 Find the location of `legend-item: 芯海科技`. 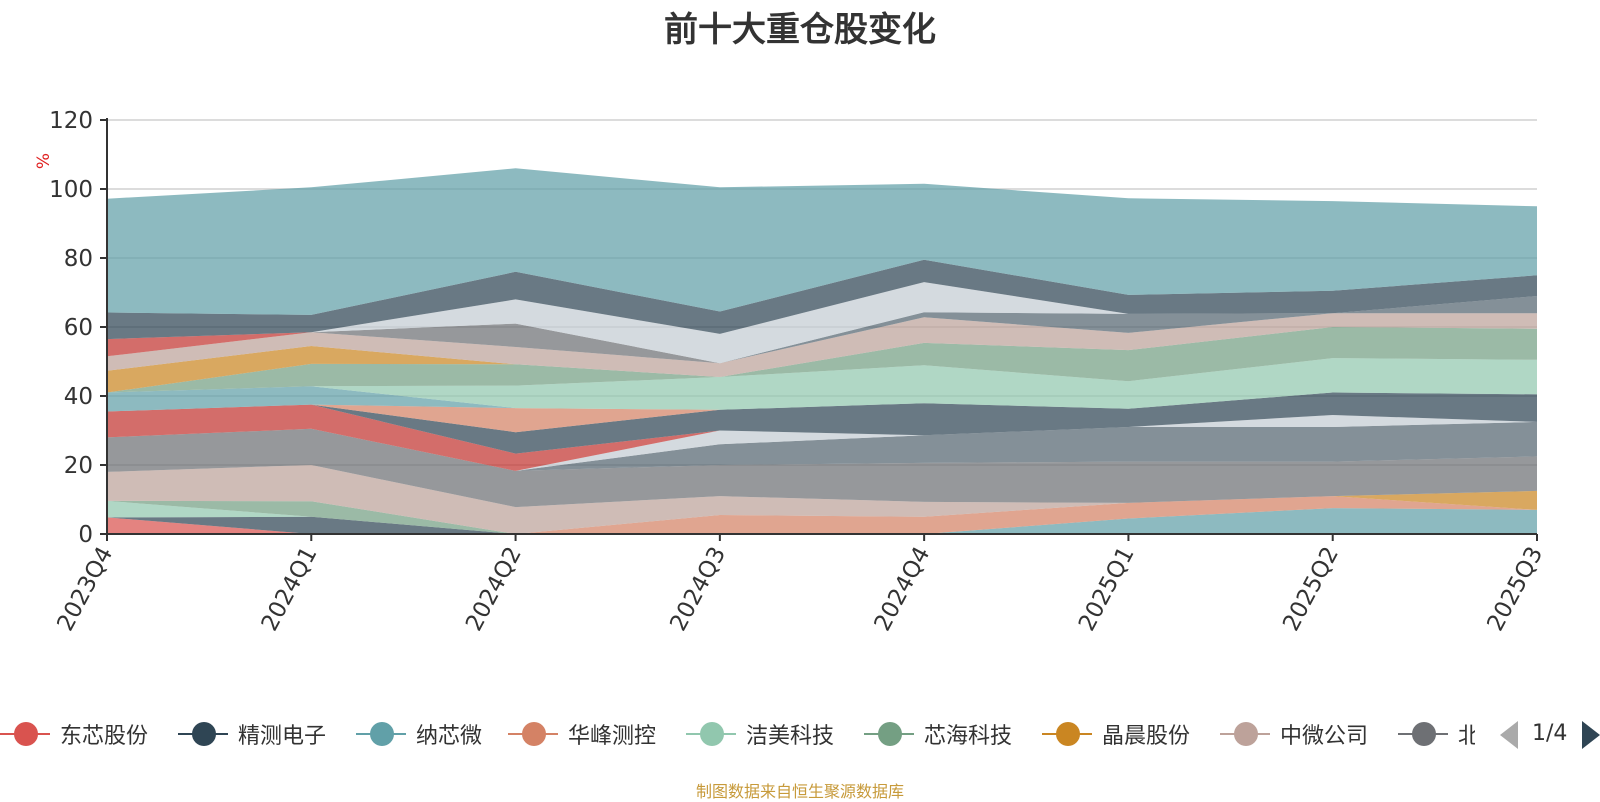

legend-item: 芯海科技 is located at coordinates (938, 734).